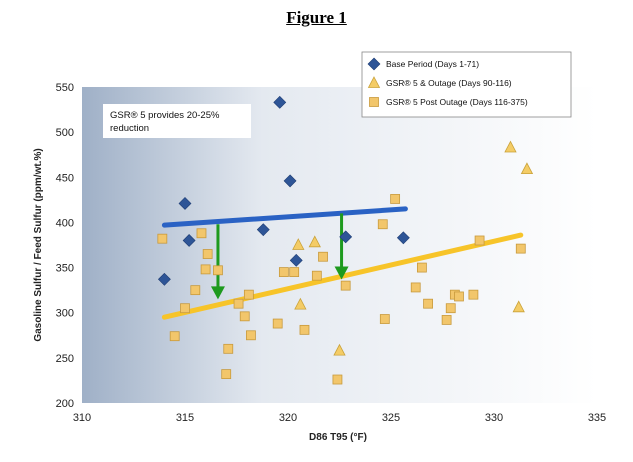 This screenshot has height=462, width=633. What do you see at coordinates (65, 246) in the screenshot?
I see `y-axis-ticks: 200 250 300 350 400 450 500 550` at bounding box center [65, 246].